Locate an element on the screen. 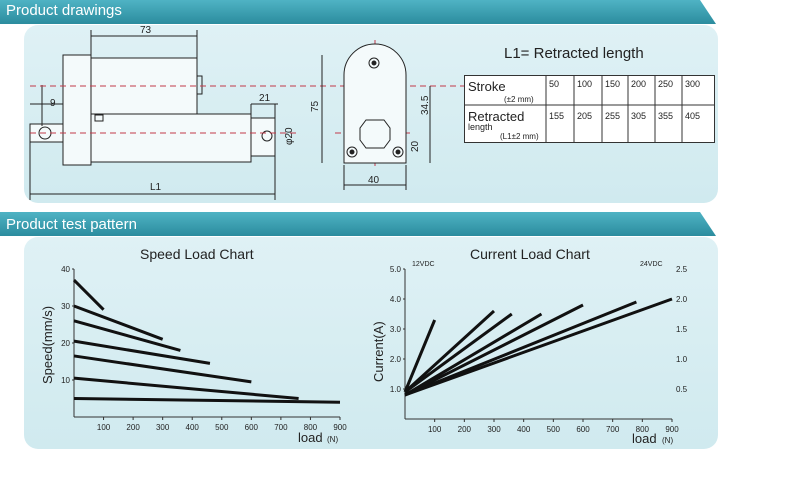 The height and width of the screenshot is (481, 800). stroke-value-cell: 100 is located at coordinates (584, 84).